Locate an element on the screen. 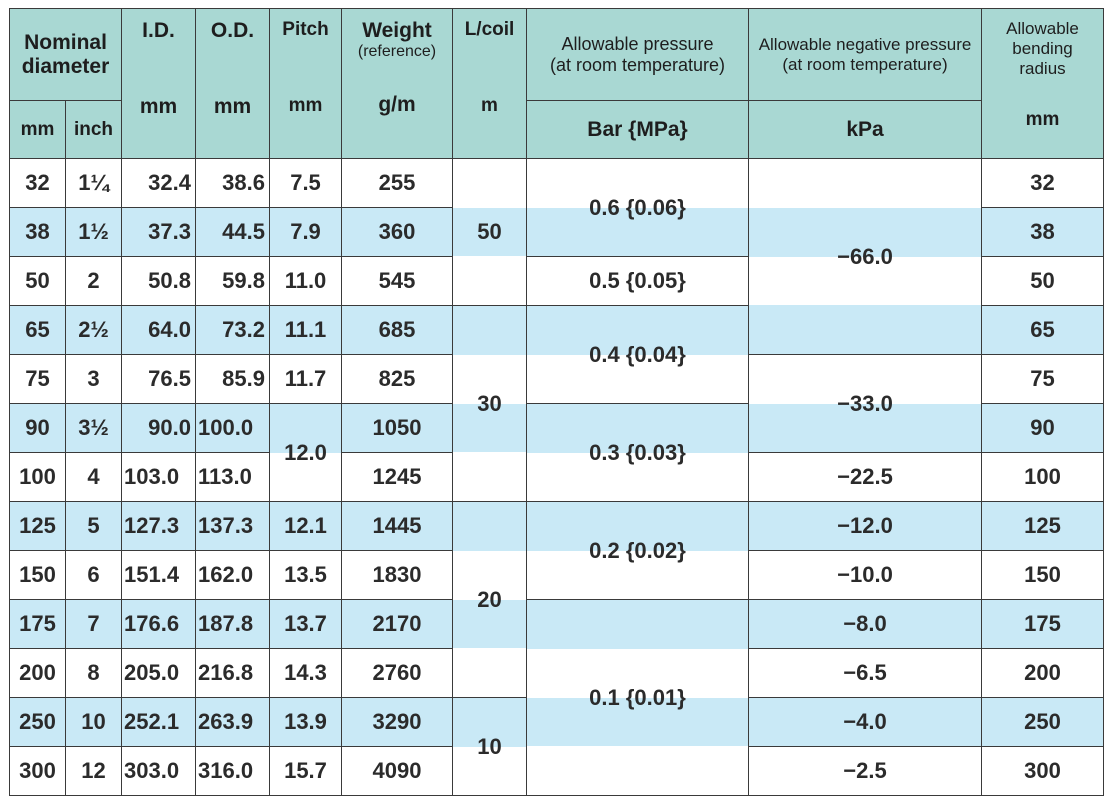 The width and height of the screenshot is (1113, 796). cell-mm: 38 is located at coordinates (37, 232).